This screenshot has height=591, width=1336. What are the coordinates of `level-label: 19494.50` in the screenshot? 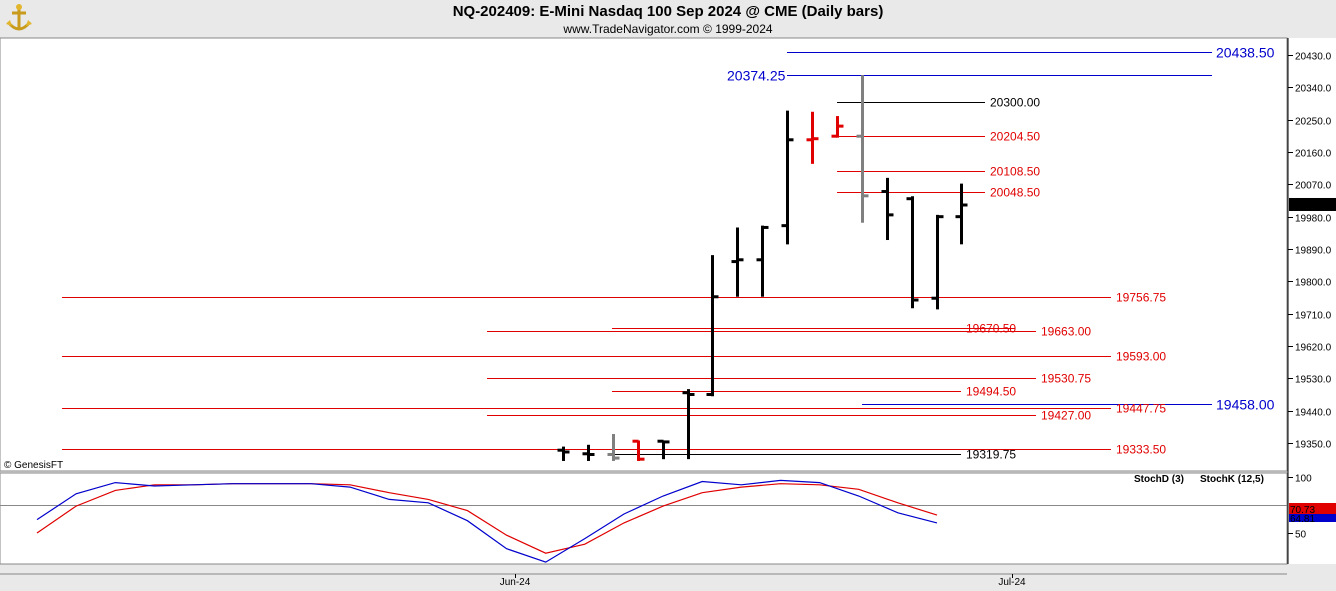 It's located at (991, 392).